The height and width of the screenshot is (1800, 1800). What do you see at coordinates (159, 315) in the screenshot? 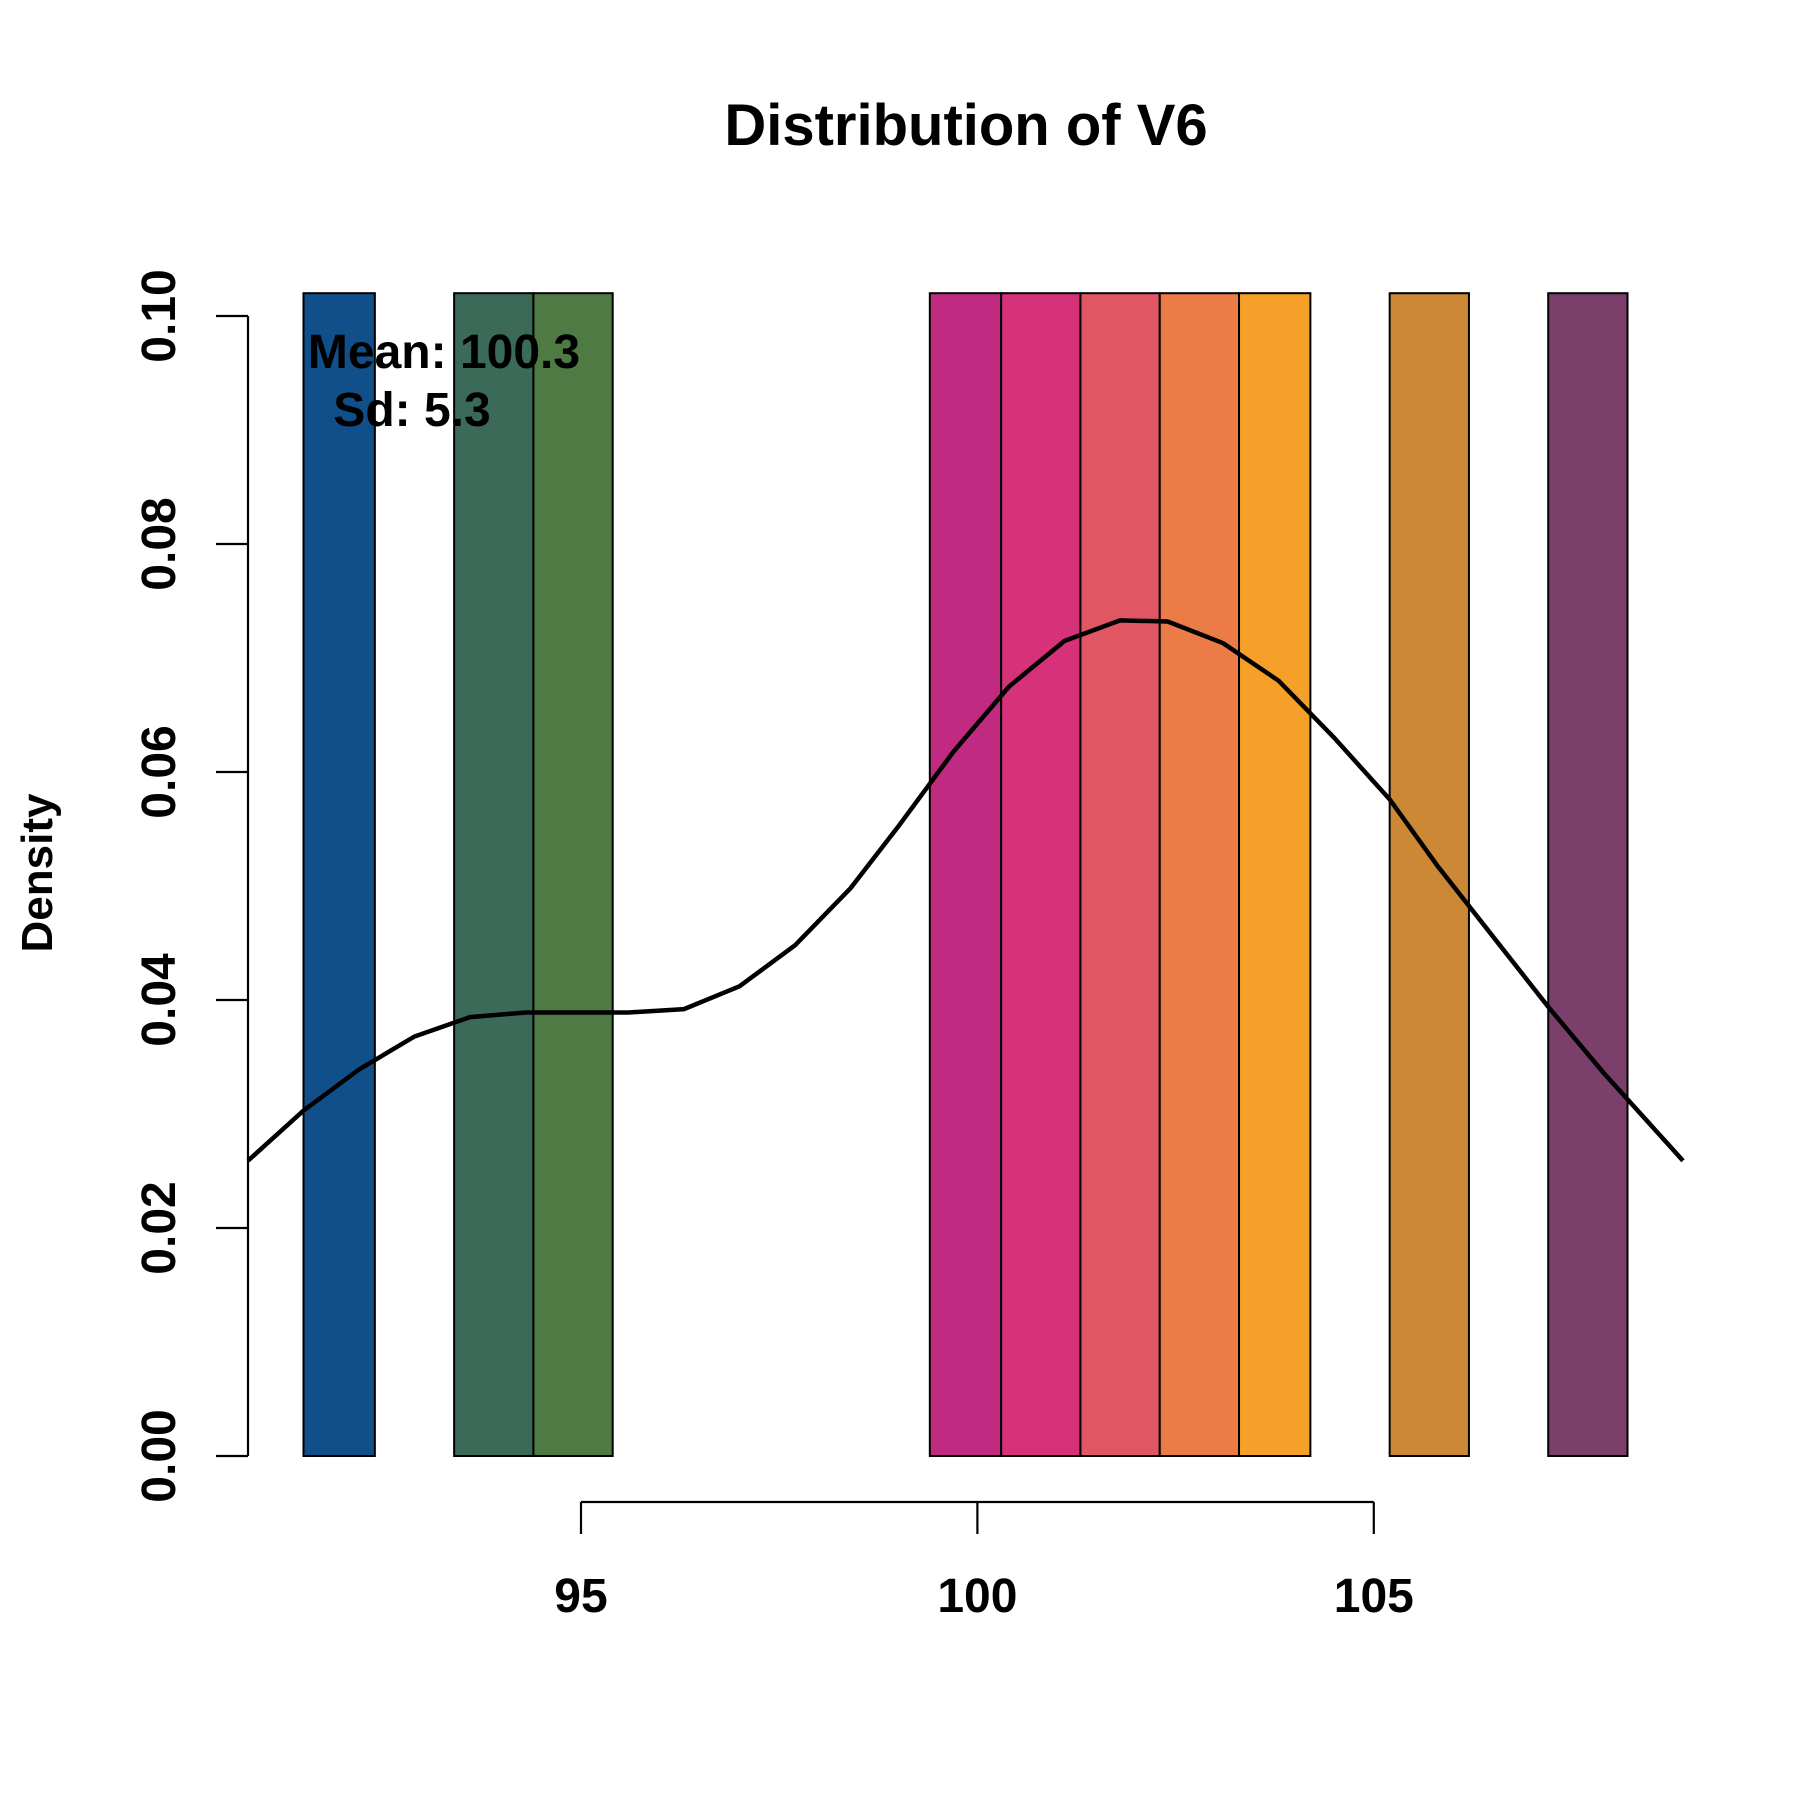
I see `y-tick-label-5: 0.10` at bounding box center [159, 315].